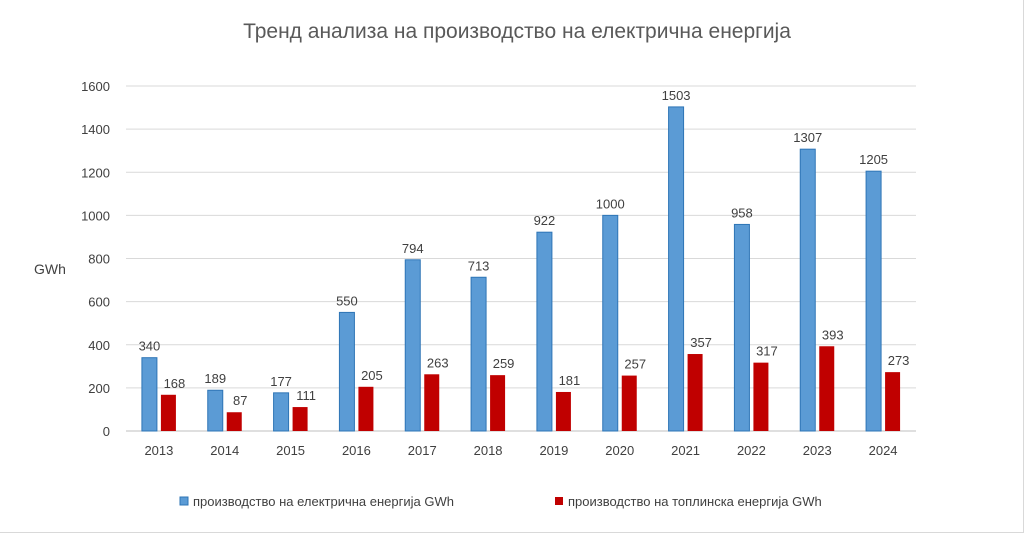 The image size is (1031, 538). What do you see at coordinates (899, 360) in the screenshot?
I see `data-label: 273` at bounding box center [899, 360].